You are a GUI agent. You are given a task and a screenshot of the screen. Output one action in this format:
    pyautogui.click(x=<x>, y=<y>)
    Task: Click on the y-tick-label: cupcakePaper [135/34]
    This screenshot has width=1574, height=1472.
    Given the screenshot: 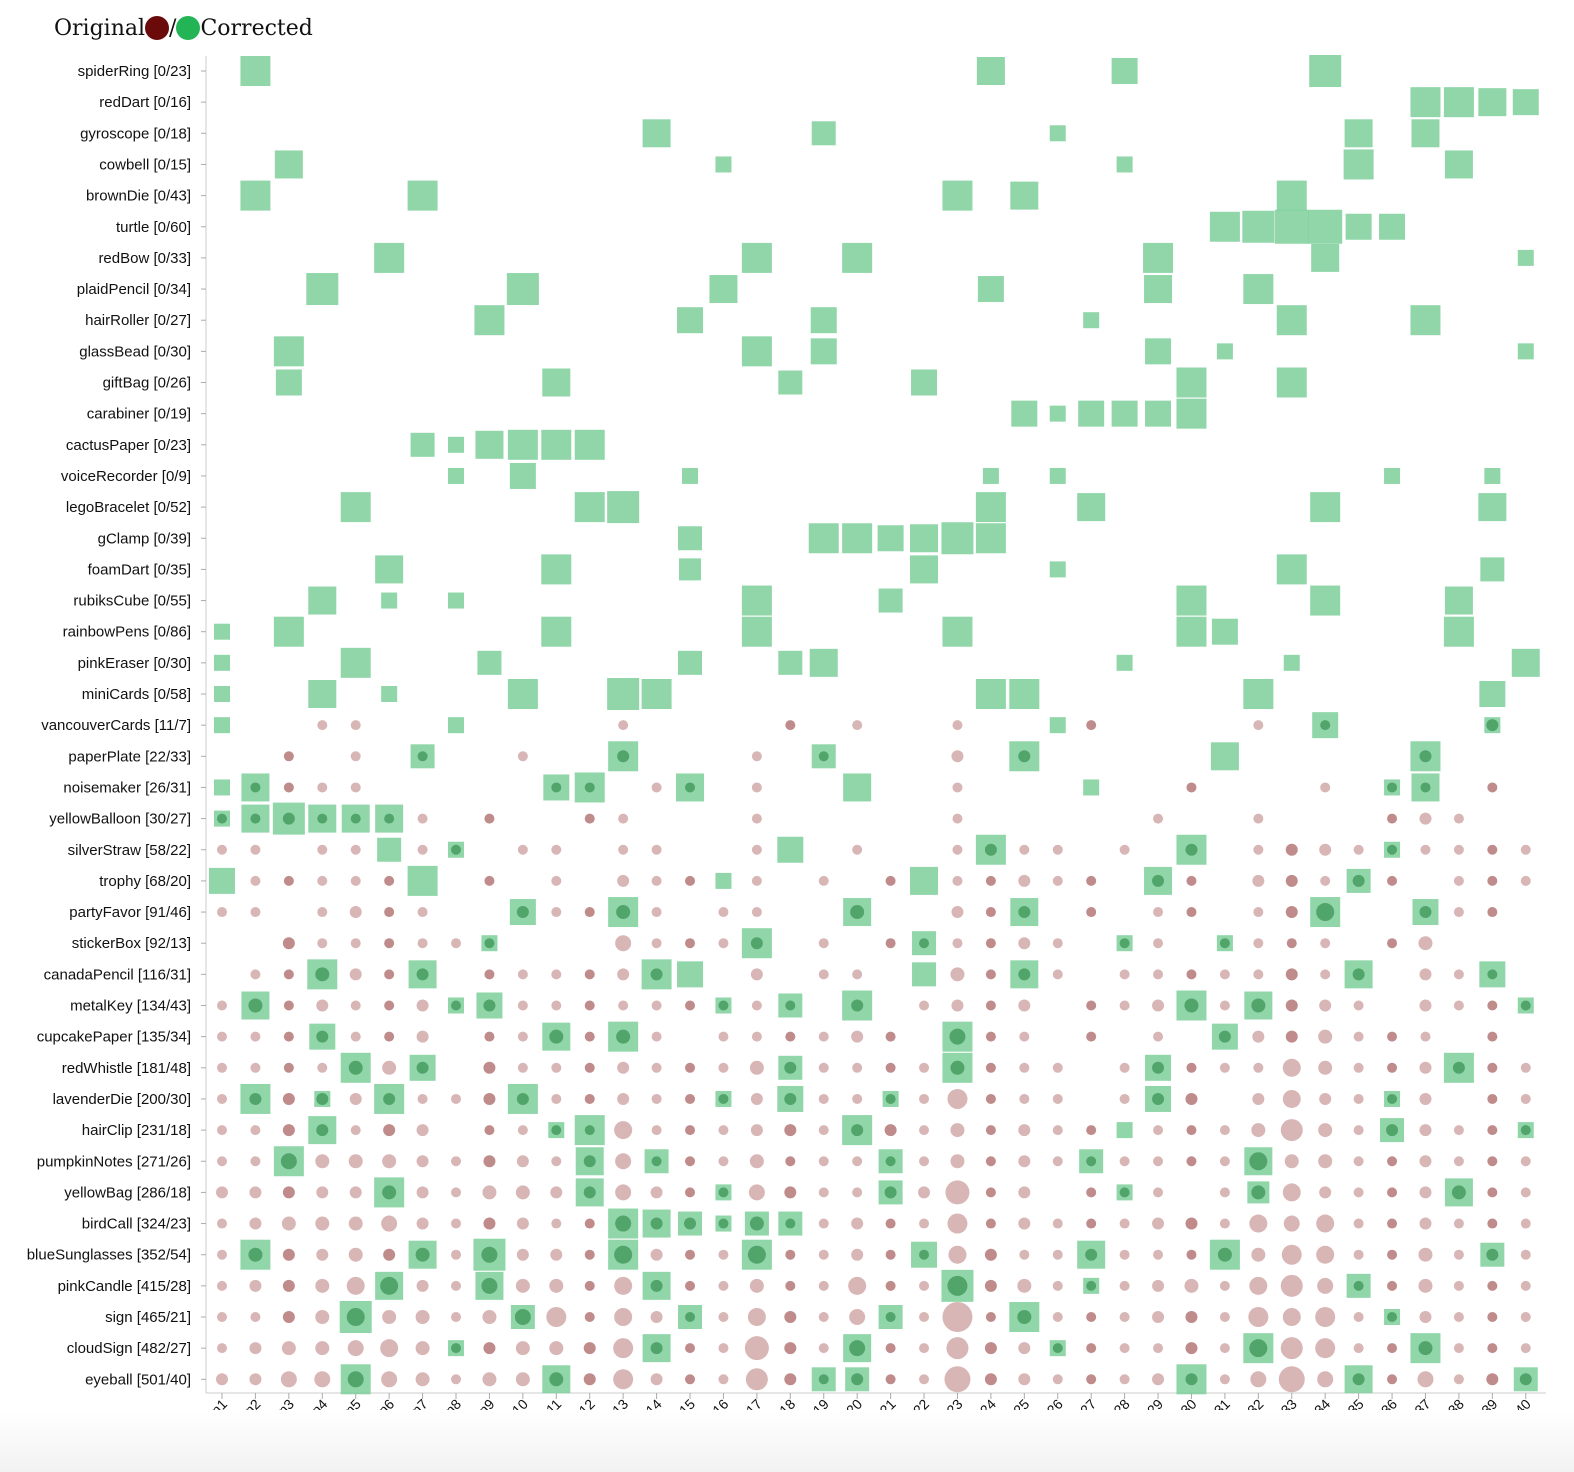 What is the action you would take?
    pyautogui.click(x=114, y=1037)
    